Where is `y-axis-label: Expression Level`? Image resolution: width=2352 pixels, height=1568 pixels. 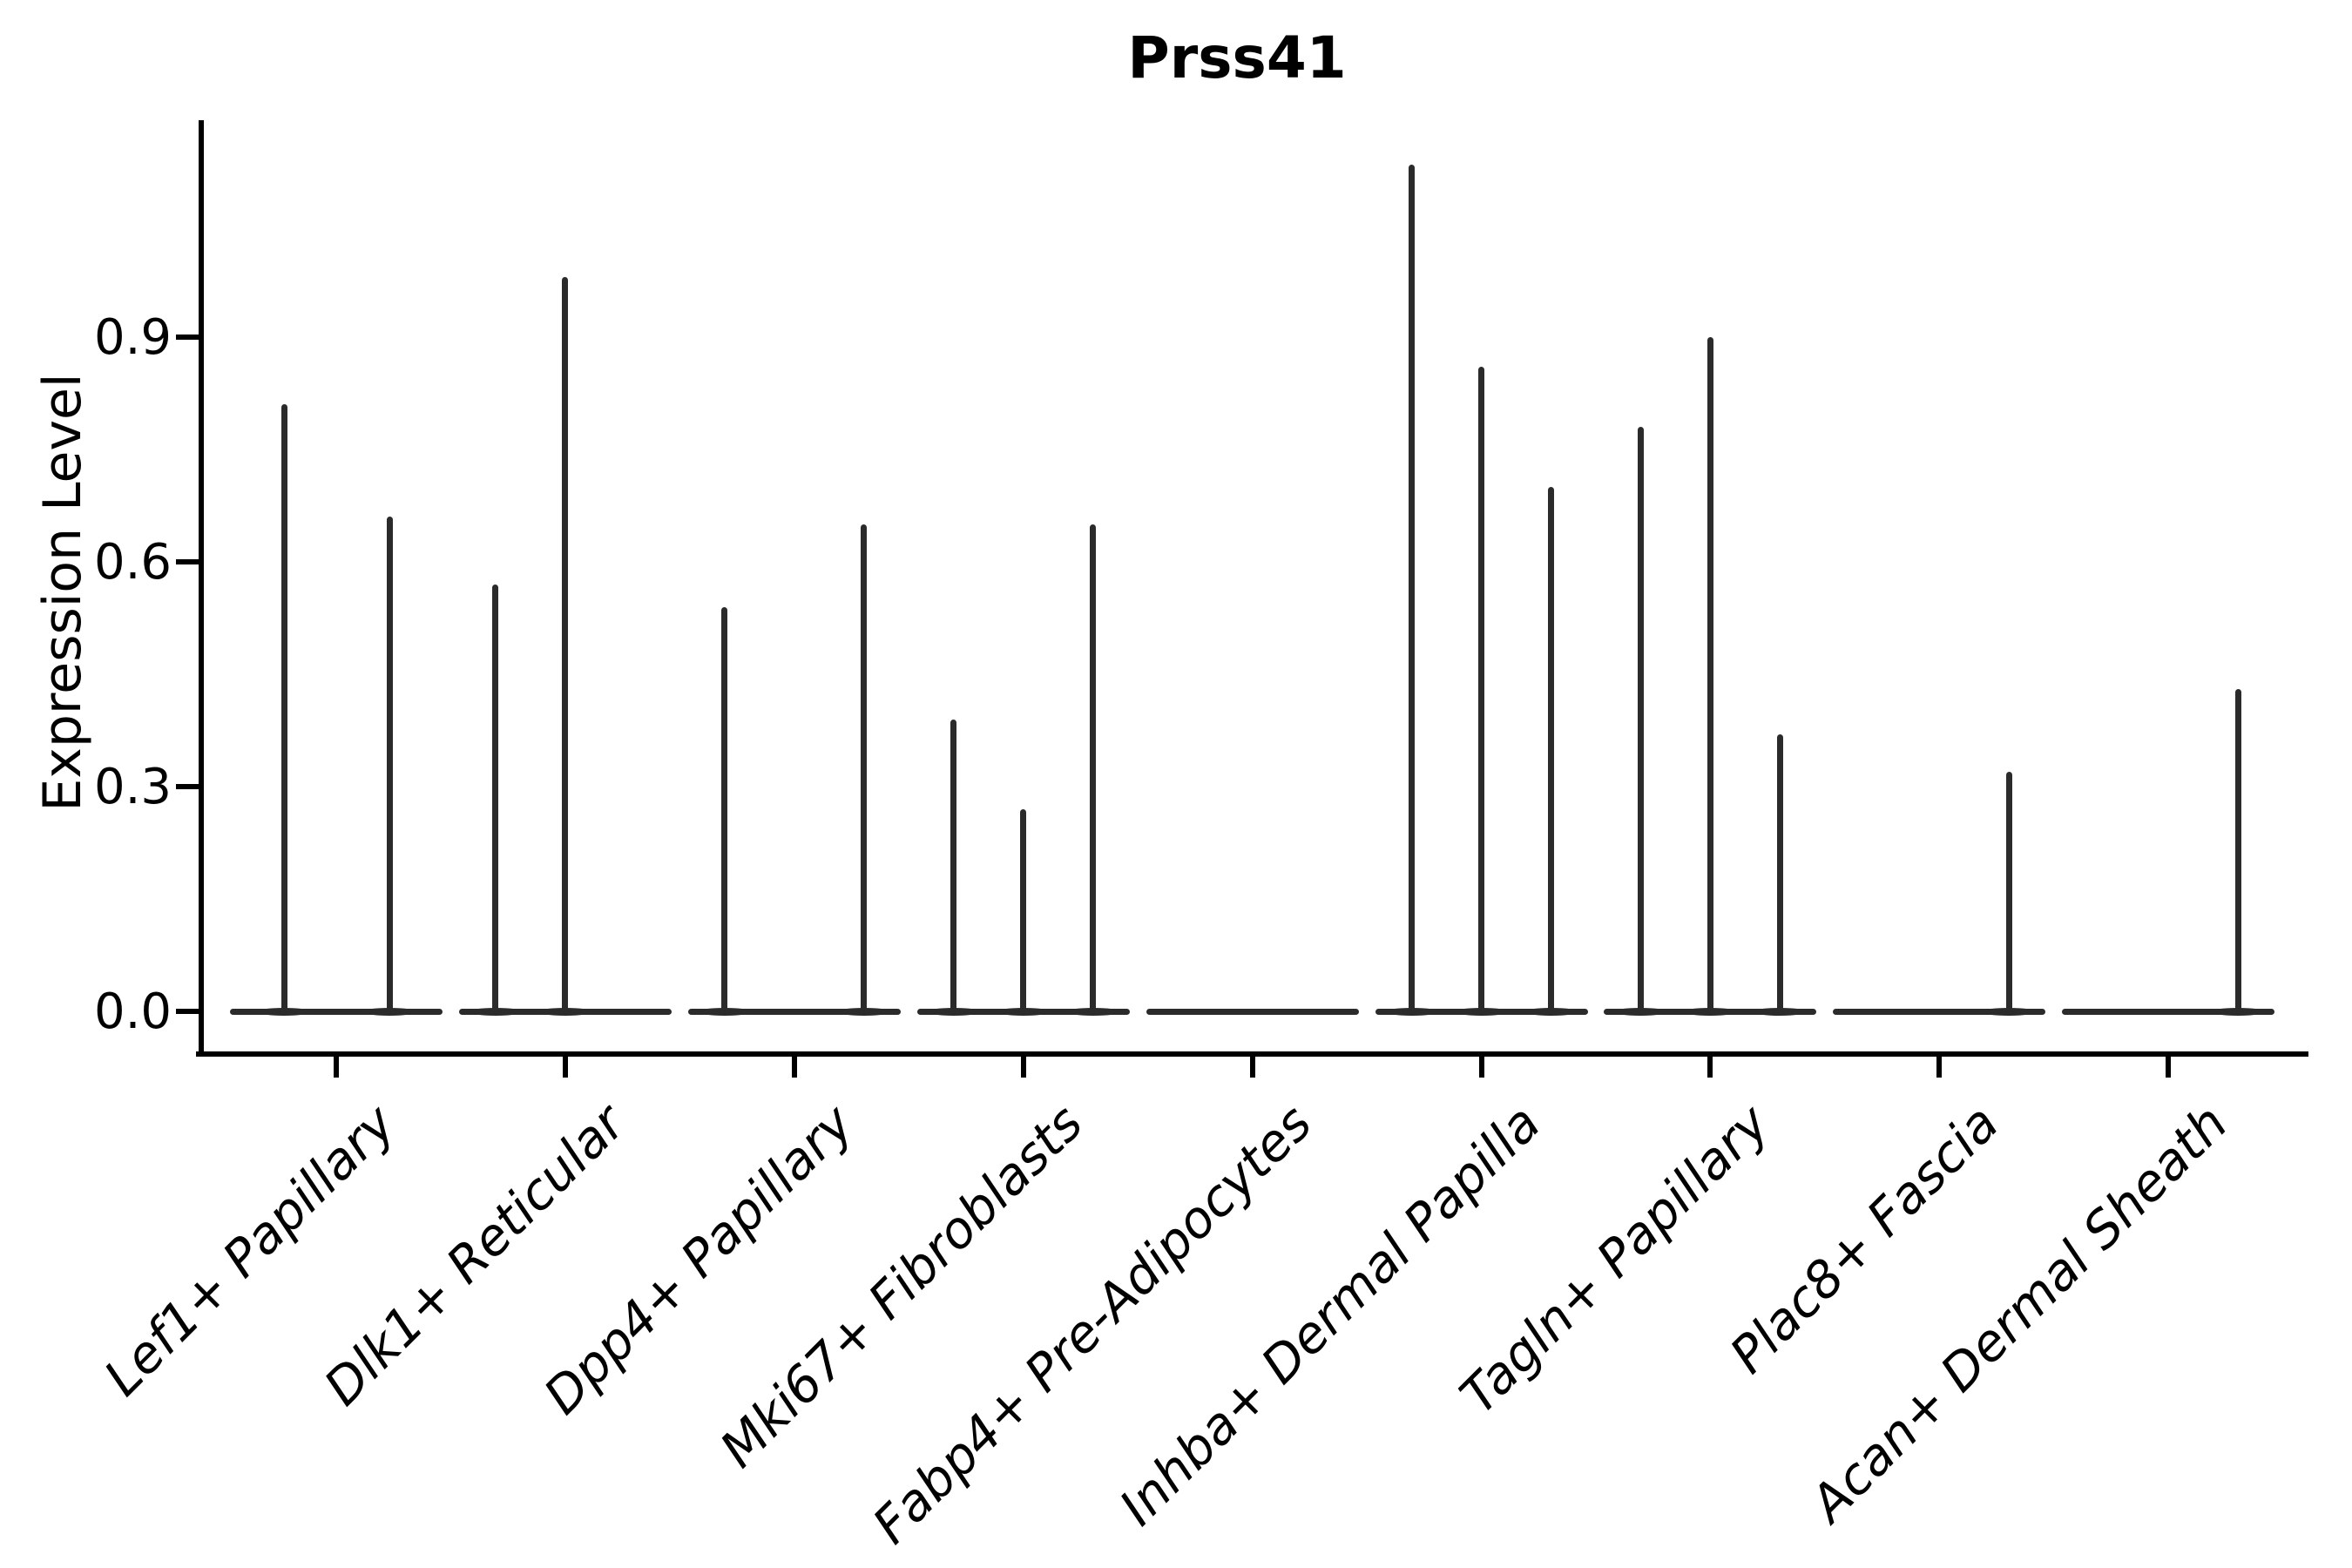 y-axis-label: Expression Level is located at coordinates (62, 592).